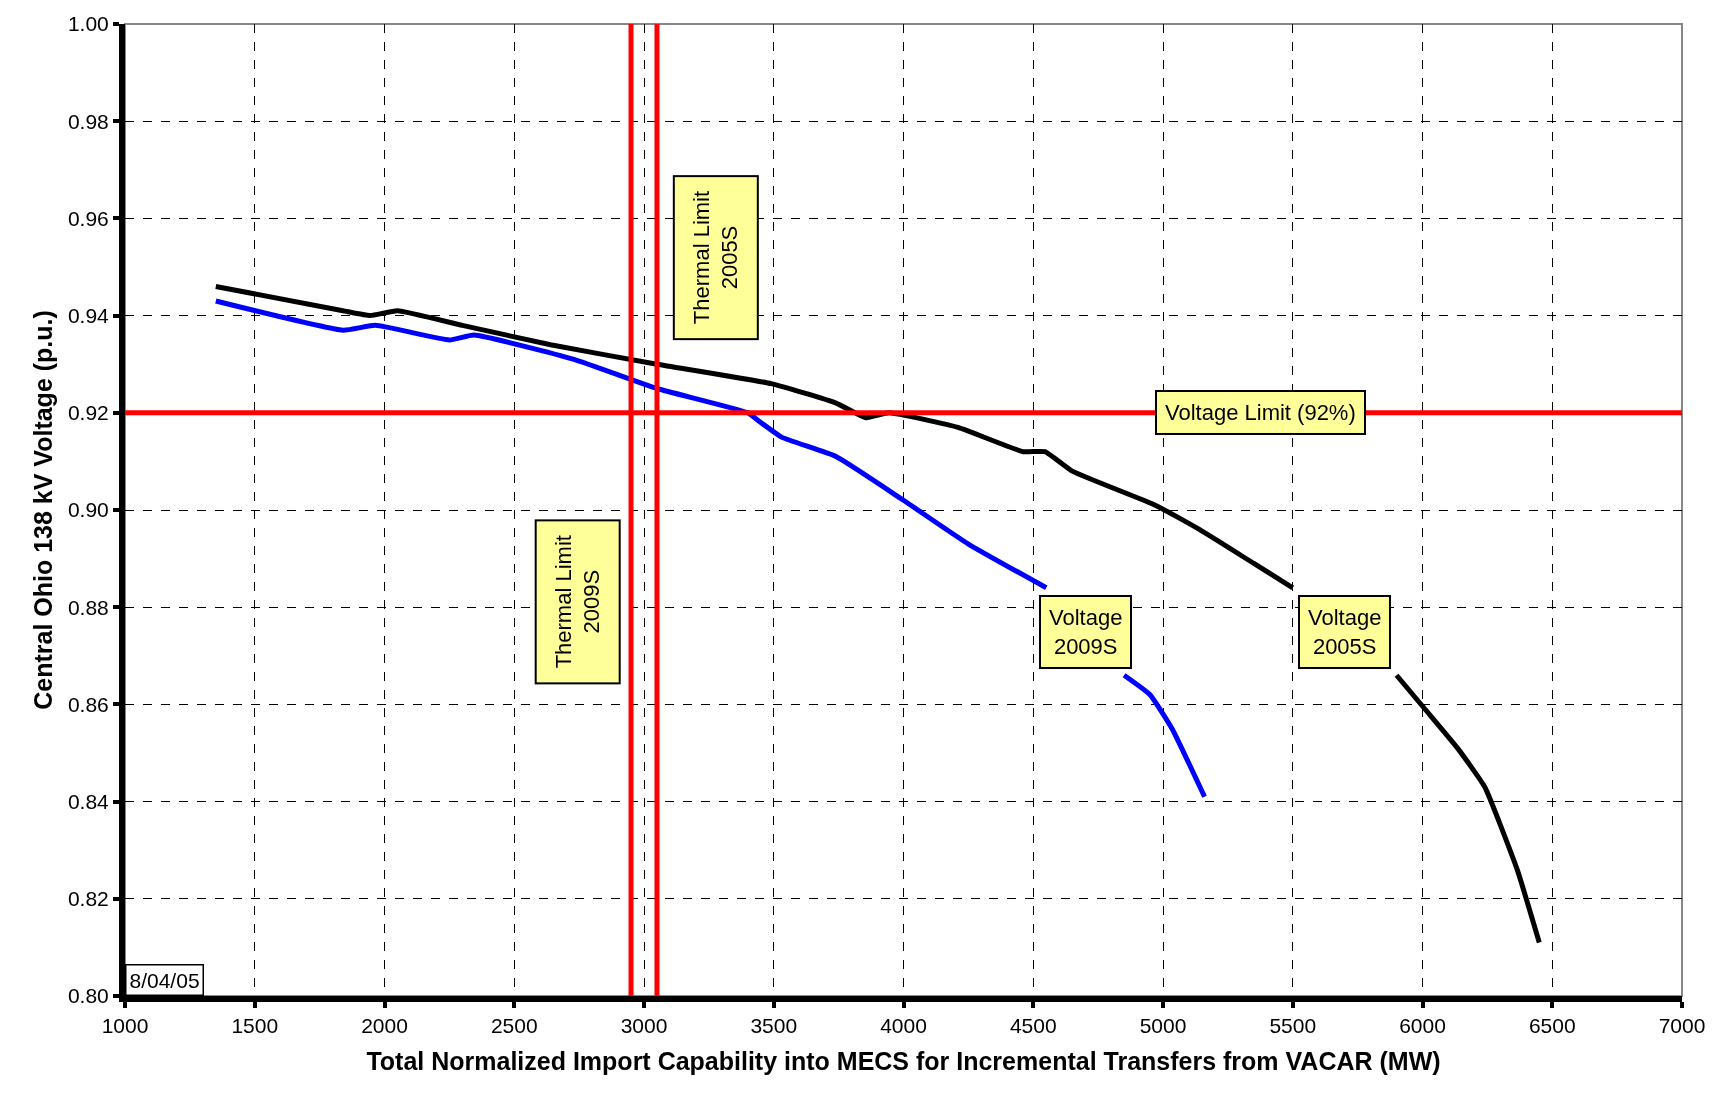  I want to click on y-tick-label: 0.82, so click(88, 899).